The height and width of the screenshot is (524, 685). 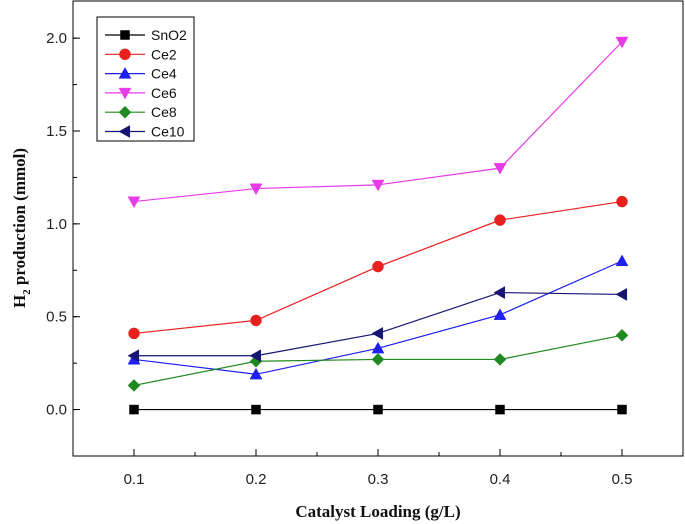 I want to click on x-tick-label: 0.1, so click(x=134, y=479).